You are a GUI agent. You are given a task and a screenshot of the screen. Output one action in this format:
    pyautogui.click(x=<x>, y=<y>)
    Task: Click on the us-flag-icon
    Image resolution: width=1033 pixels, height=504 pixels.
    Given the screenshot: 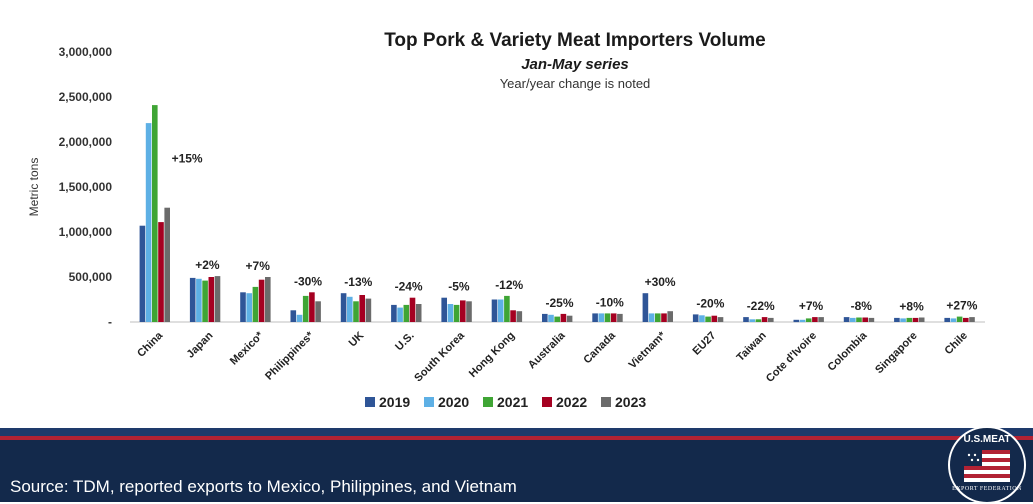 What is the action you would take?
    pyautogui.click(x=987, y=466)
    